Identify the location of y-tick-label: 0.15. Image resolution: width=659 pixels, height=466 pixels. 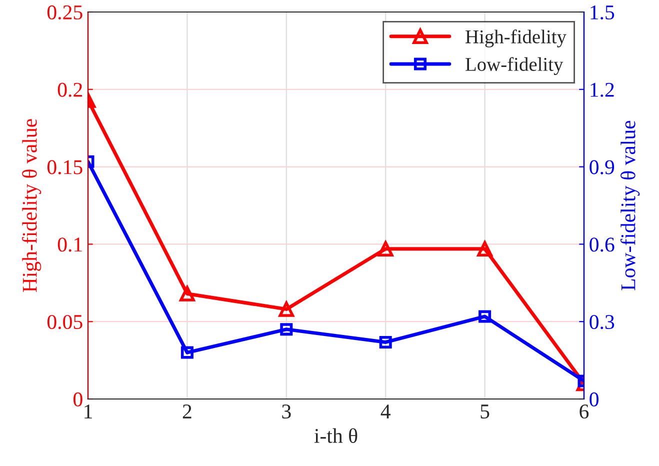
(64, 167).